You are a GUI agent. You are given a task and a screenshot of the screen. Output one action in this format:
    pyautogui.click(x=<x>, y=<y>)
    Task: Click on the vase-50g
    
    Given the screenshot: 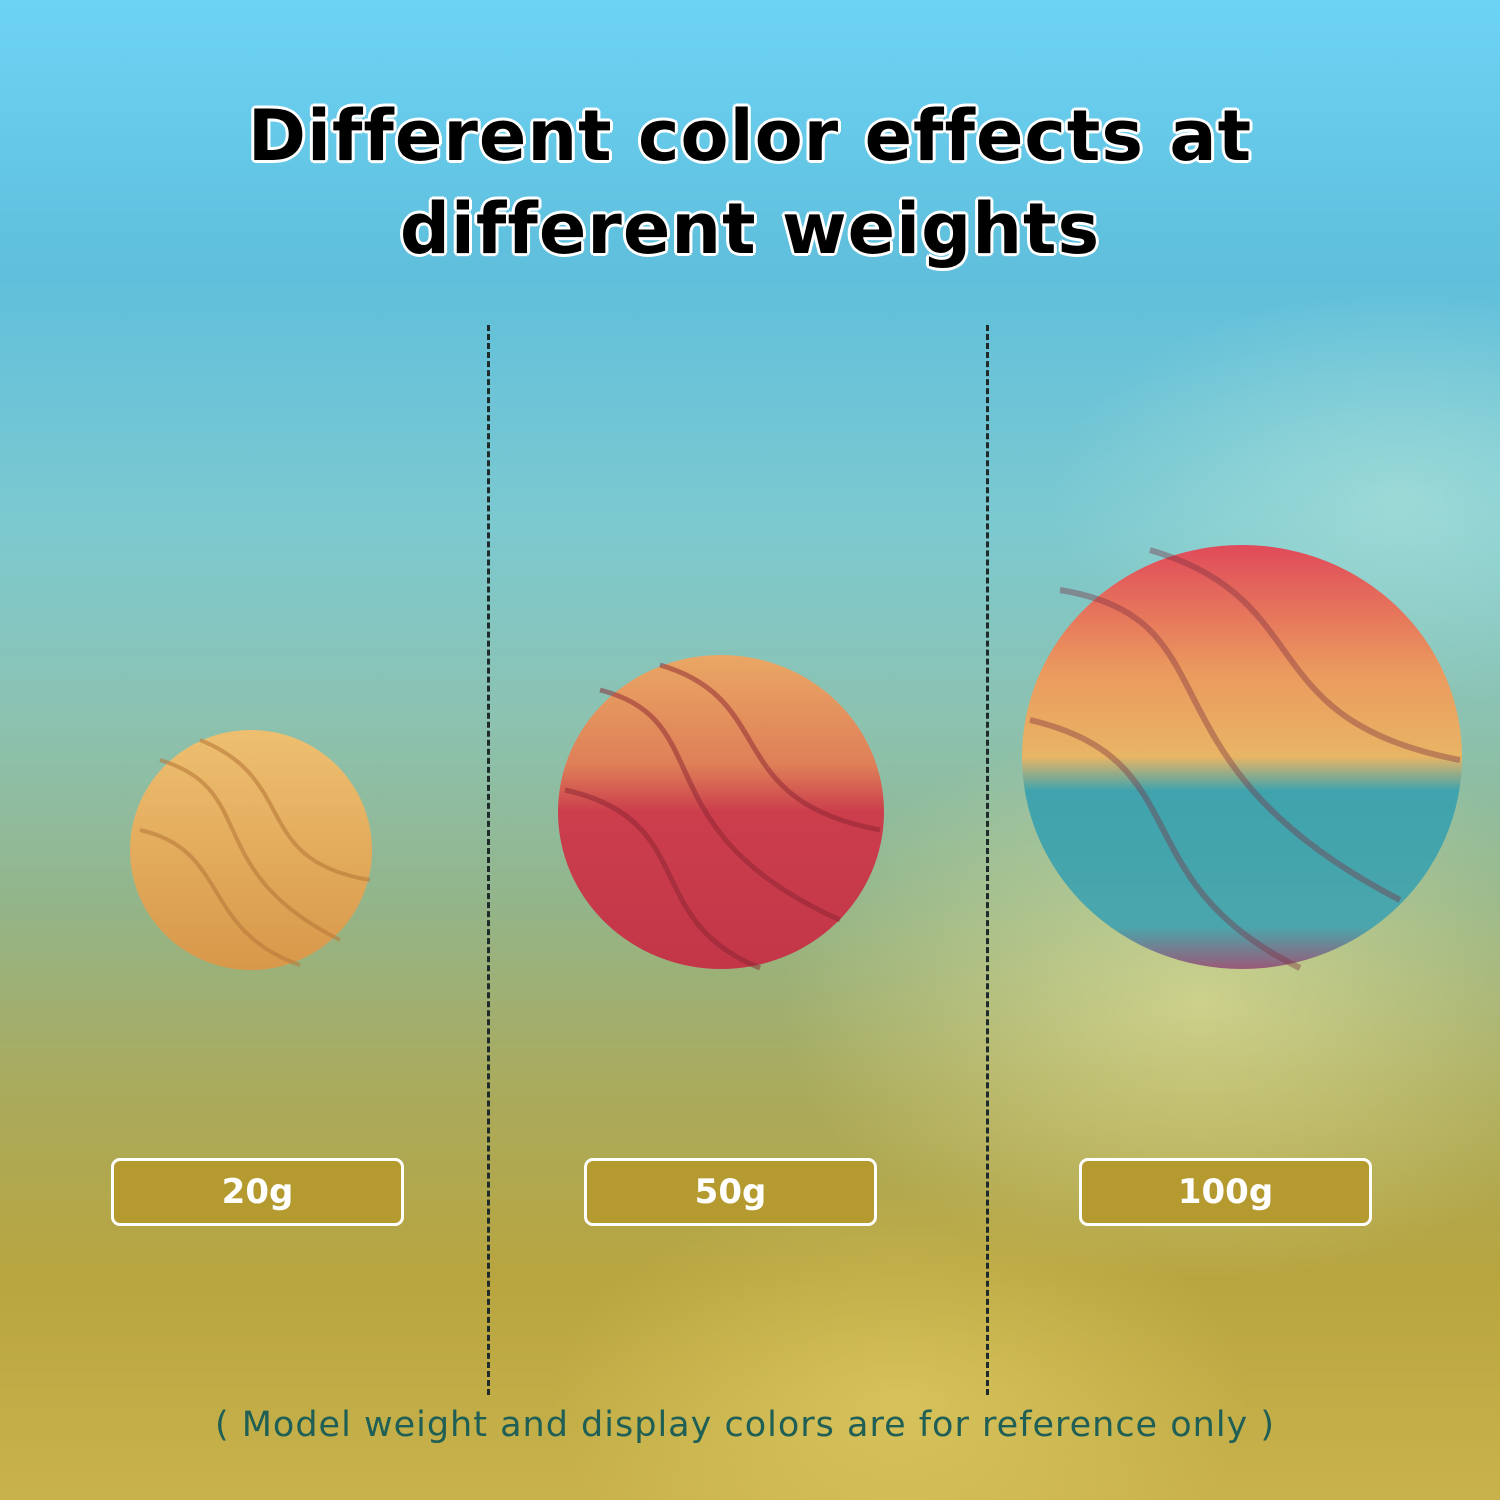 What is the action you would take?
    pyautogui.click(x=721, y=813)
    